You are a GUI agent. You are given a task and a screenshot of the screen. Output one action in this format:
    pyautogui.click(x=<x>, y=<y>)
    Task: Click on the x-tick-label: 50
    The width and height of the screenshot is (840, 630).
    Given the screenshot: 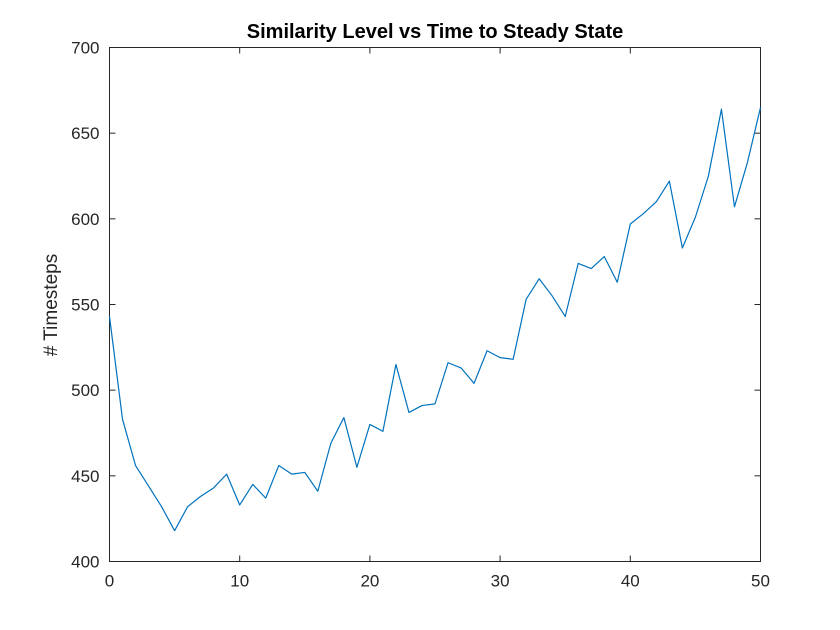 What is the action you would take?
    pyautogui.click(x=760, y=581)
    